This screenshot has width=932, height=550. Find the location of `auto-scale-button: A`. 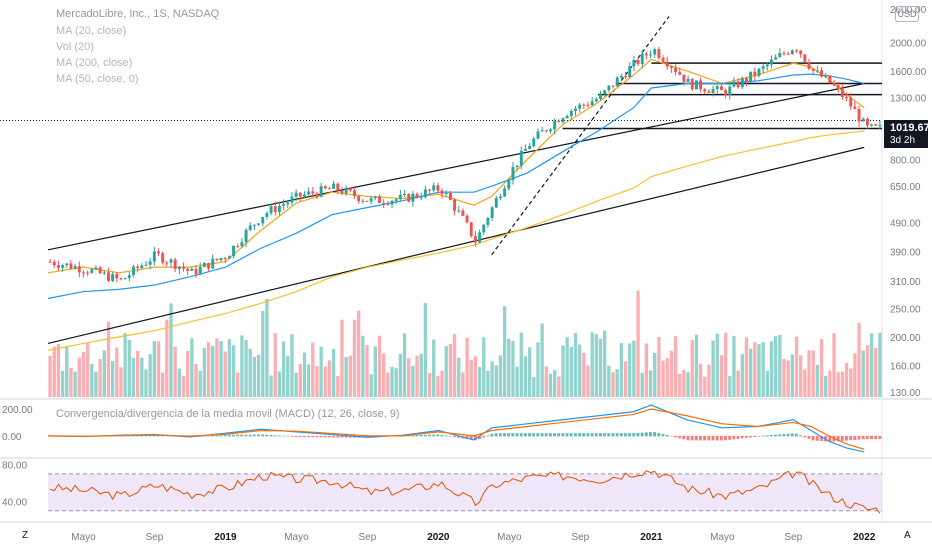

auto-scale-button: A is located at coordinates (907, 535).